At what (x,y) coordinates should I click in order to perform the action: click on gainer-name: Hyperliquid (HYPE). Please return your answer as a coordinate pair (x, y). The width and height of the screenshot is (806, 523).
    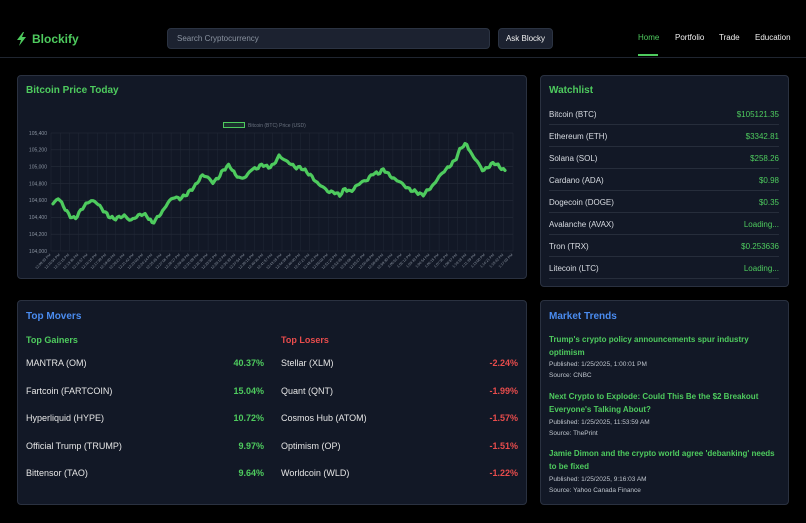
    Looking at the image, I should click on (65, 418).